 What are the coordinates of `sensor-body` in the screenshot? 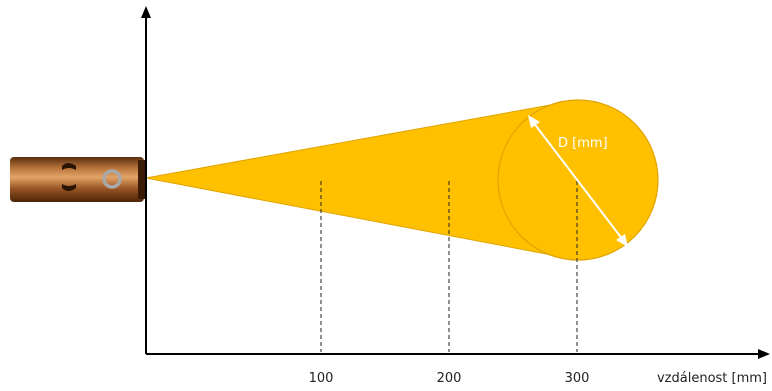 It's located at (77, 179).